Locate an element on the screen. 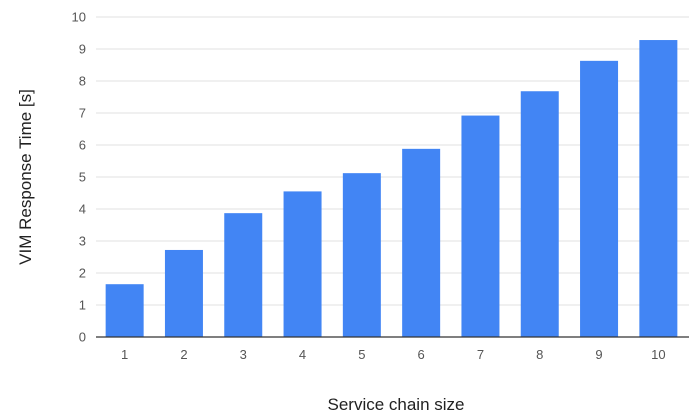 This screenshot has height=414, width=689. y-tick-label: 1 is located at coordinates (82, 305).